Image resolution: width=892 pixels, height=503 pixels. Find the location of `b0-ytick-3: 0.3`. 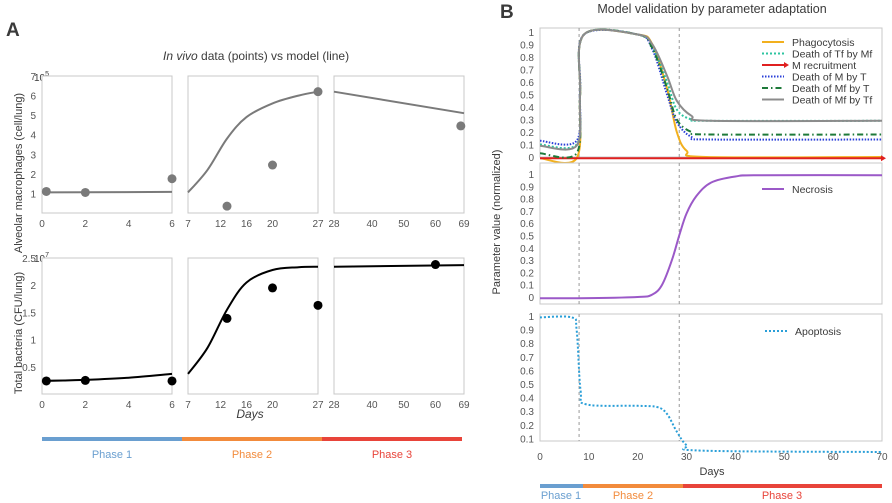

b0-ytick-3: 0.3 is located at coordinates (527, 121).